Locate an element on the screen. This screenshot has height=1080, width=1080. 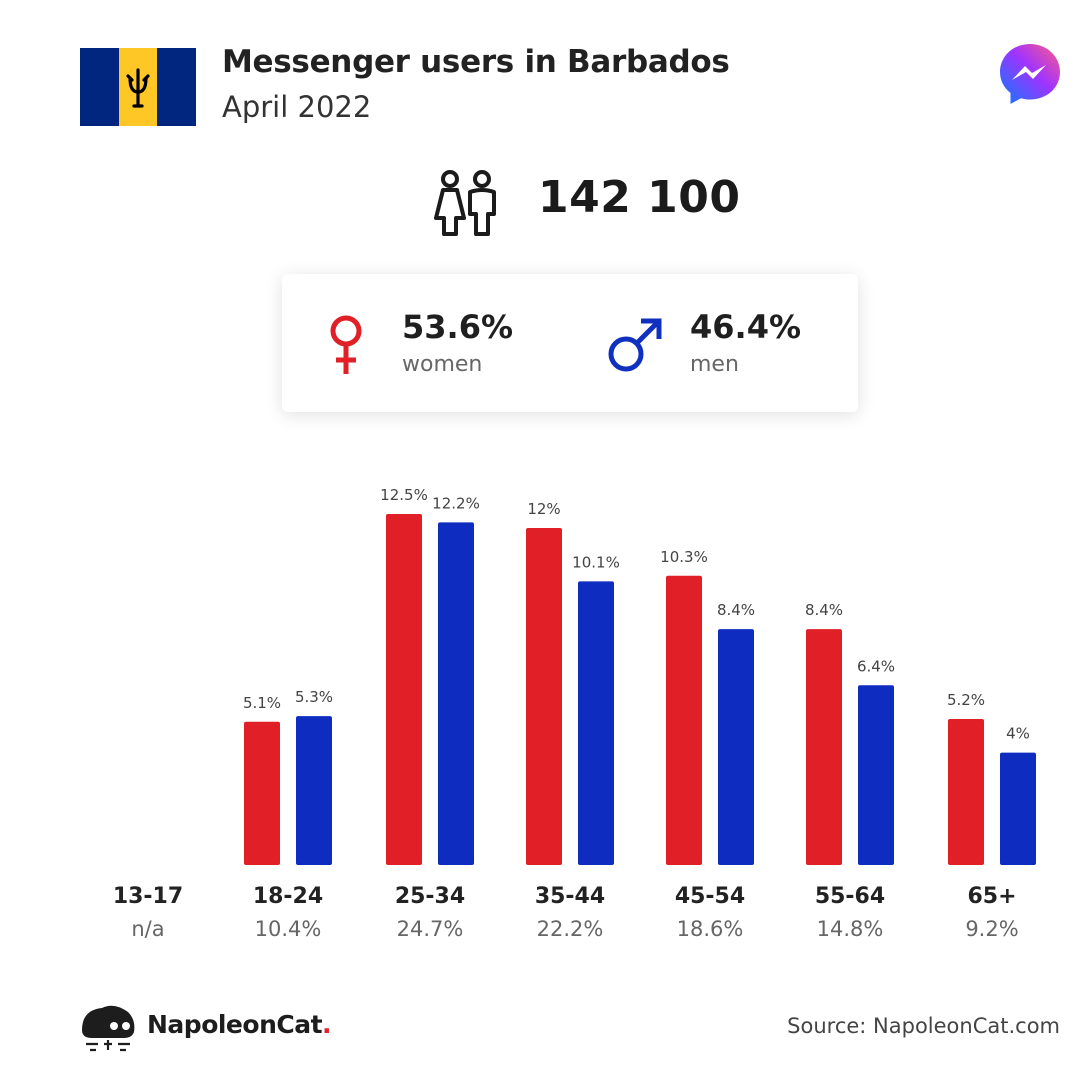
data-label-45-54-series-1: 10.3% is located at coordinates (684, 557).